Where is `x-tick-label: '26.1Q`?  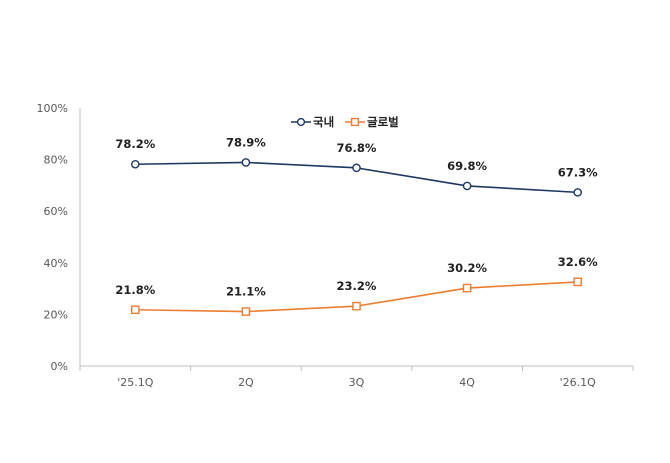
x-tick-label: '26.1Q is located at coordinates (578, 382).